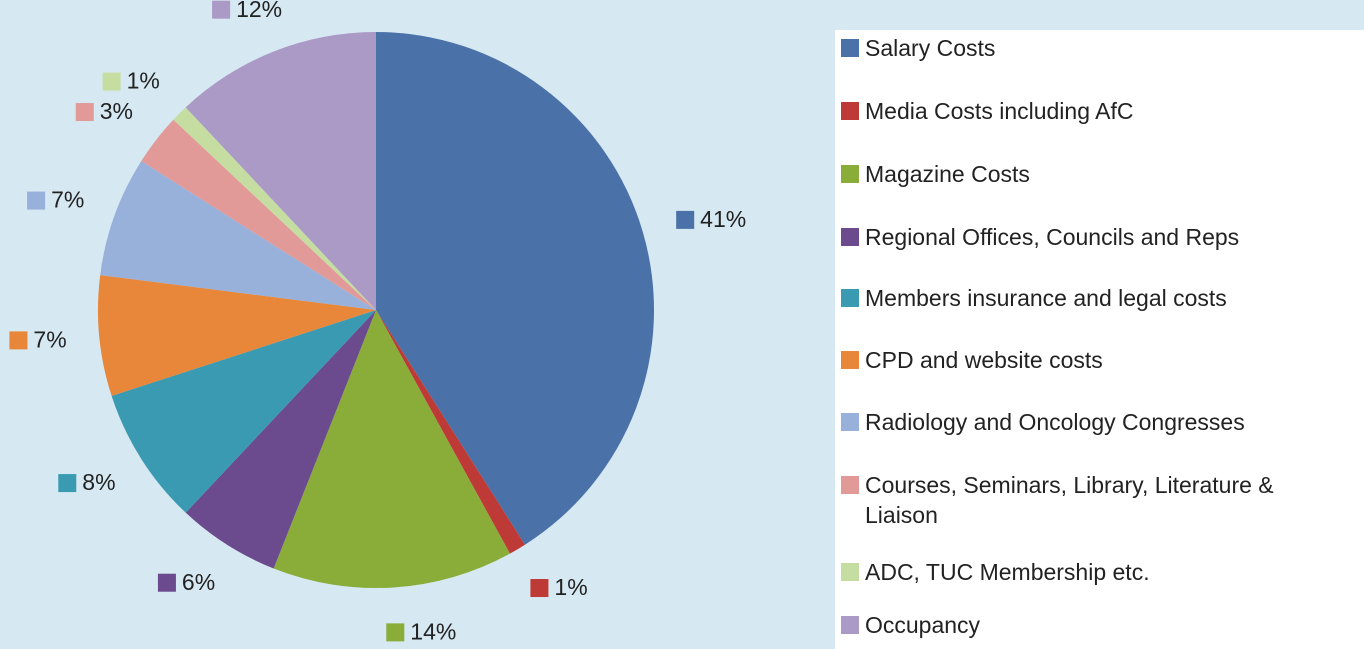  I want to click on data-label: 3%, so click(116, 111).